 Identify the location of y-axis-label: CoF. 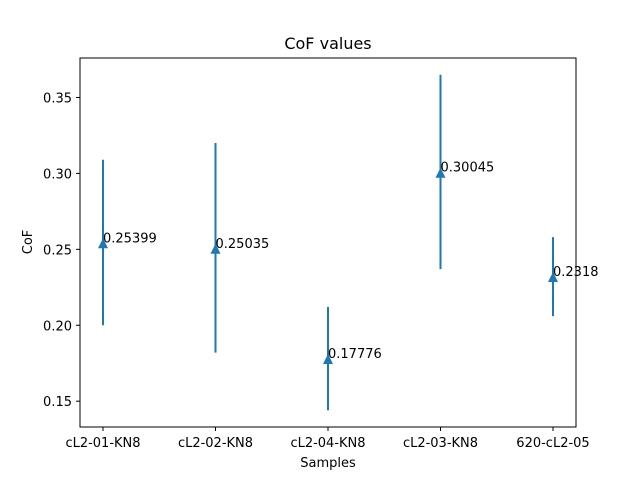
(28, 242).